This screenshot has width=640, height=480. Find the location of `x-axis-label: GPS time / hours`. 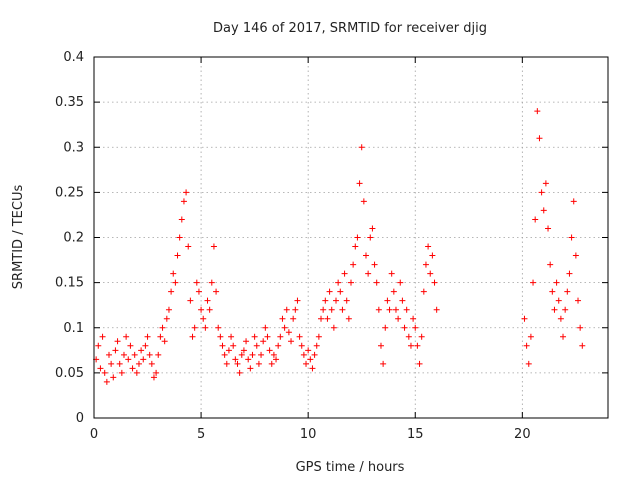

x-axis-label: GPS time / hours is located at coordinates (350, 467).